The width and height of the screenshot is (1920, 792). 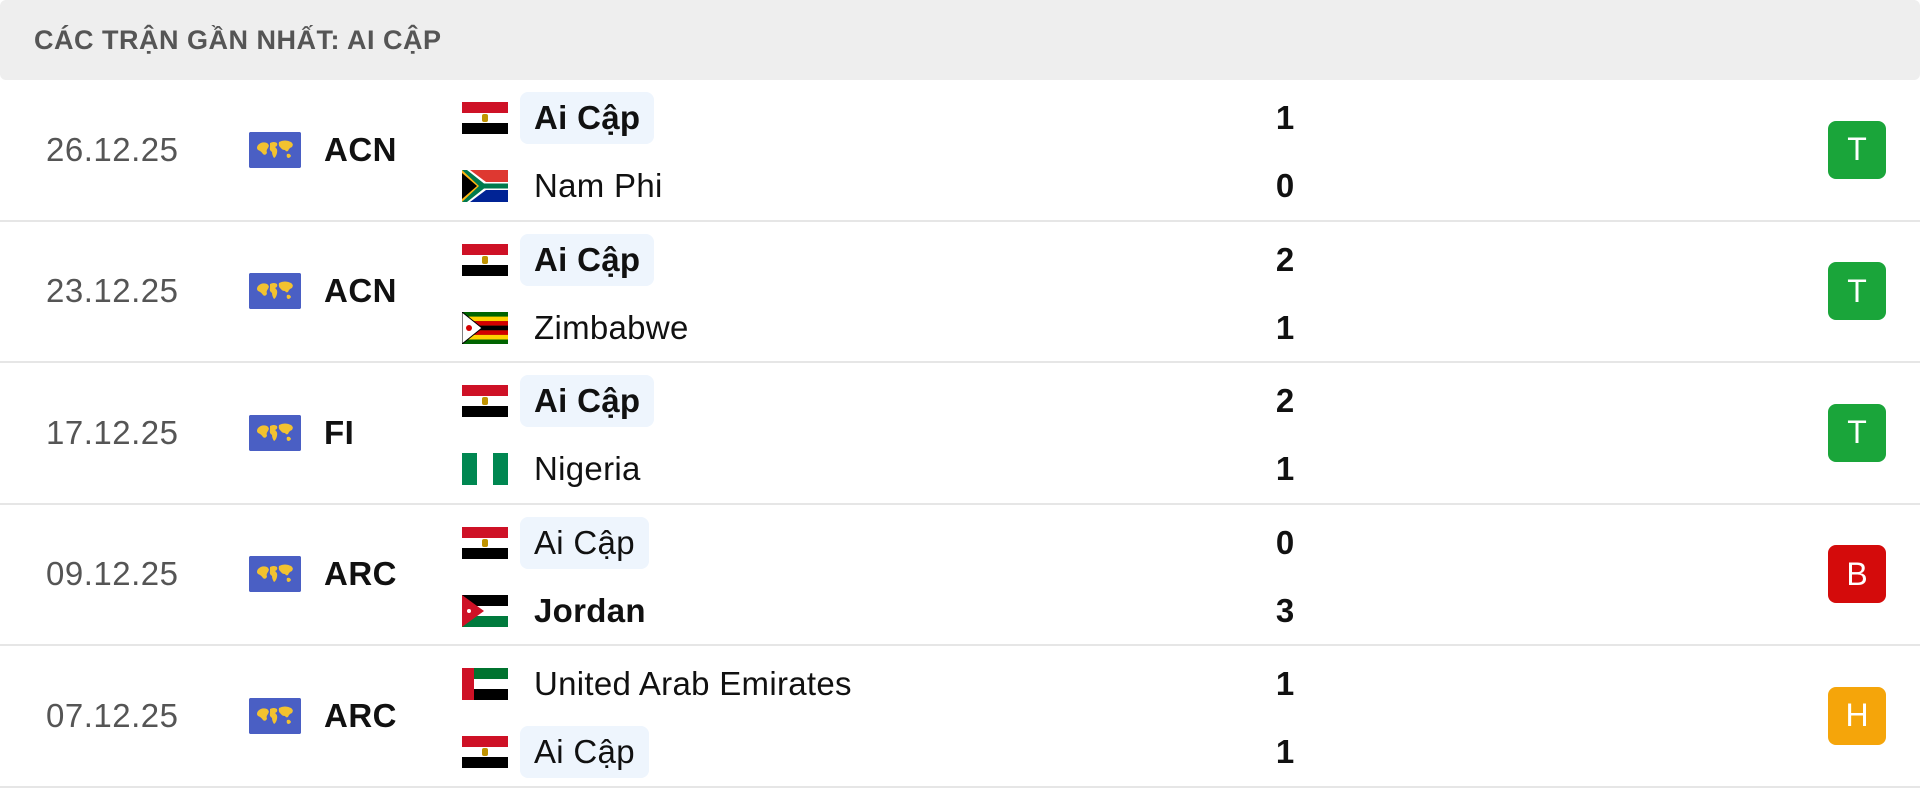 I want to click on away-team: Nam Phi, so click(x=569, y=186).